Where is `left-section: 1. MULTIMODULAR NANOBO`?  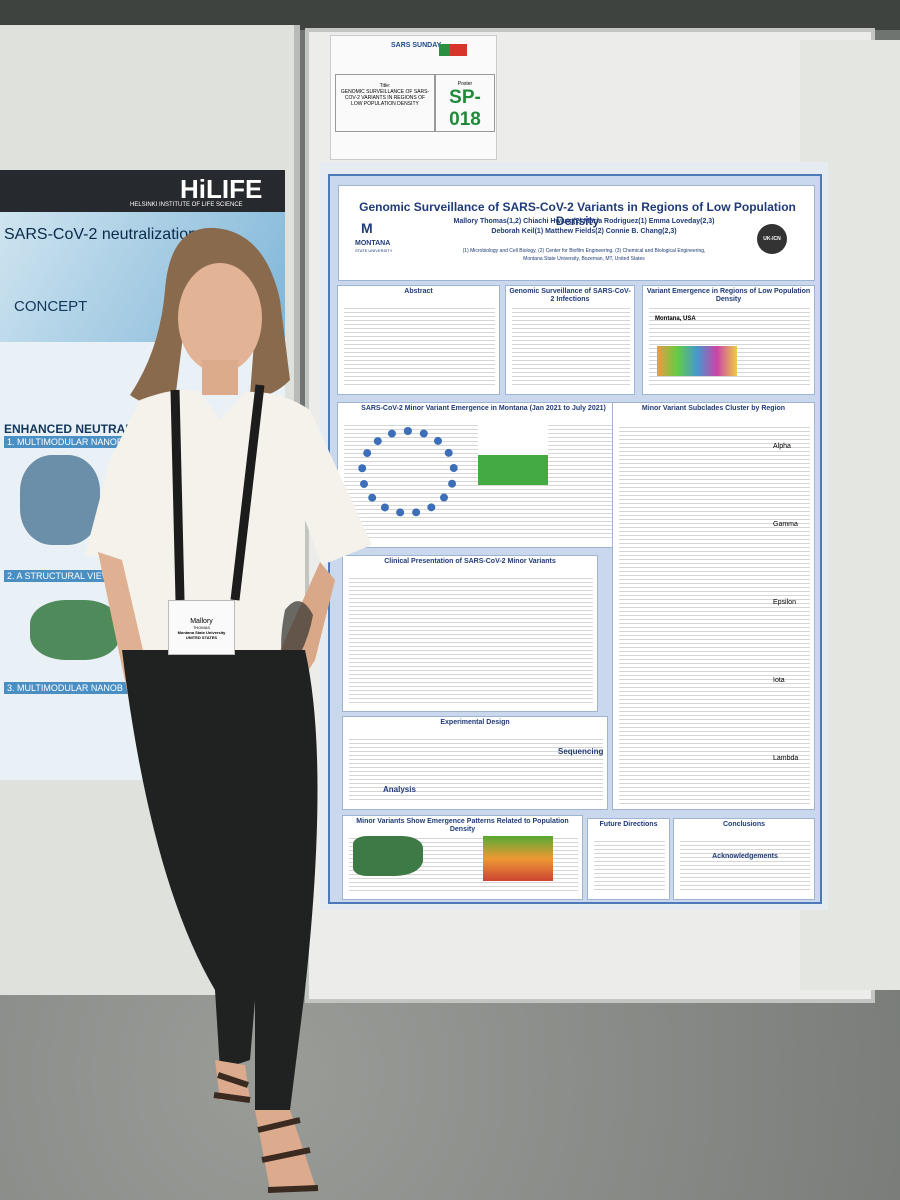
left-section: 1. MULTIMODULAR NANOBO is located at coordinates (74, 442).